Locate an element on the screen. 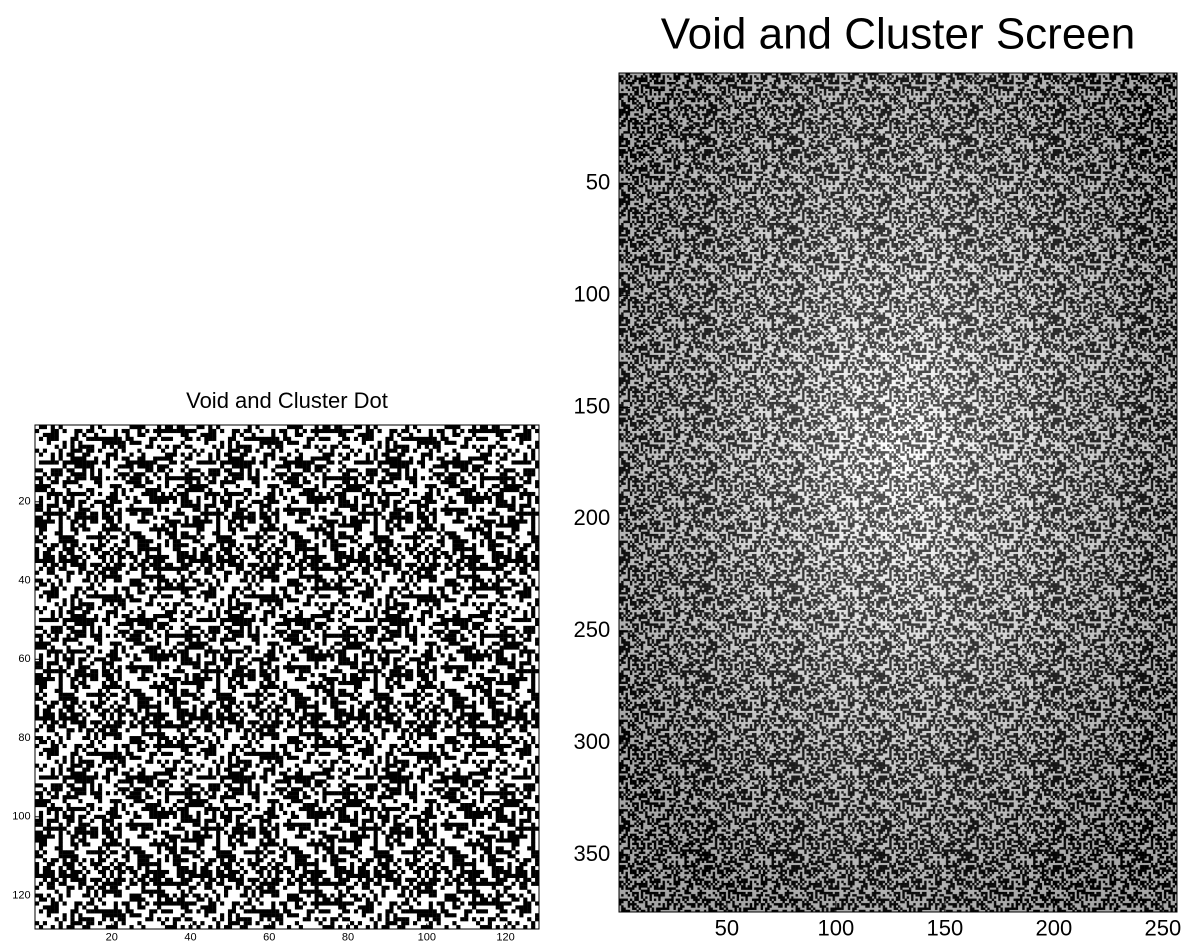  y-tick-label: 150 is located at coordinates (591, 405).